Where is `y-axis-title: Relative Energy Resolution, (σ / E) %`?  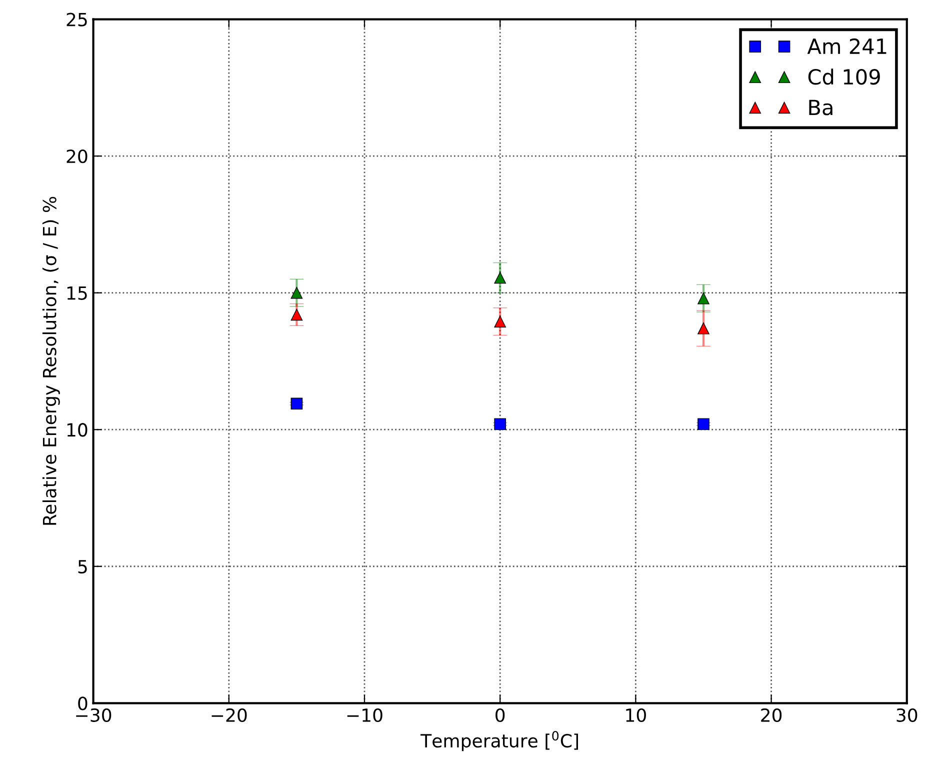 y-axis-title: Relative Energy Resolution, (σ / E) % is located at coordinates (51, 360).